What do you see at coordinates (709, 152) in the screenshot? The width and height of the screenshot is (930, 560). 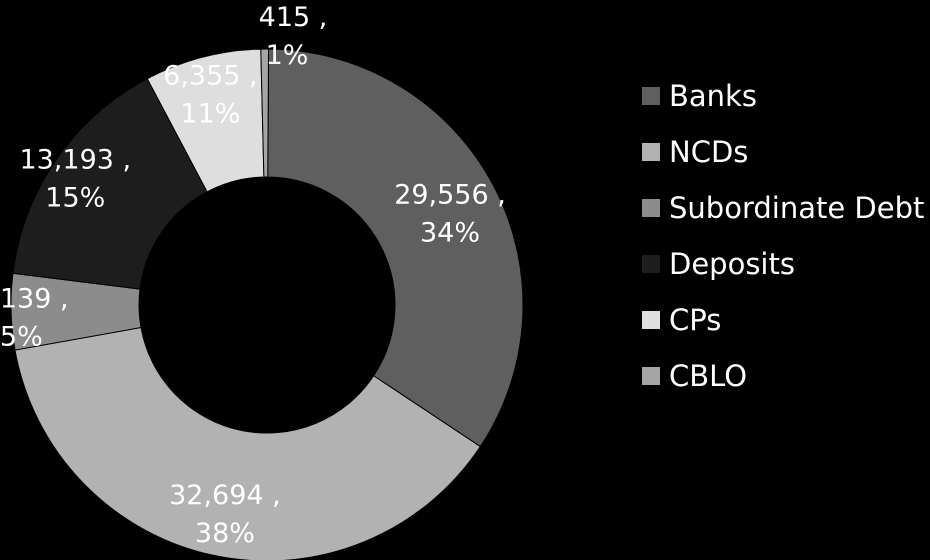 I see `legend-label-ncds: NCDs` at bounding box center [709, 152].